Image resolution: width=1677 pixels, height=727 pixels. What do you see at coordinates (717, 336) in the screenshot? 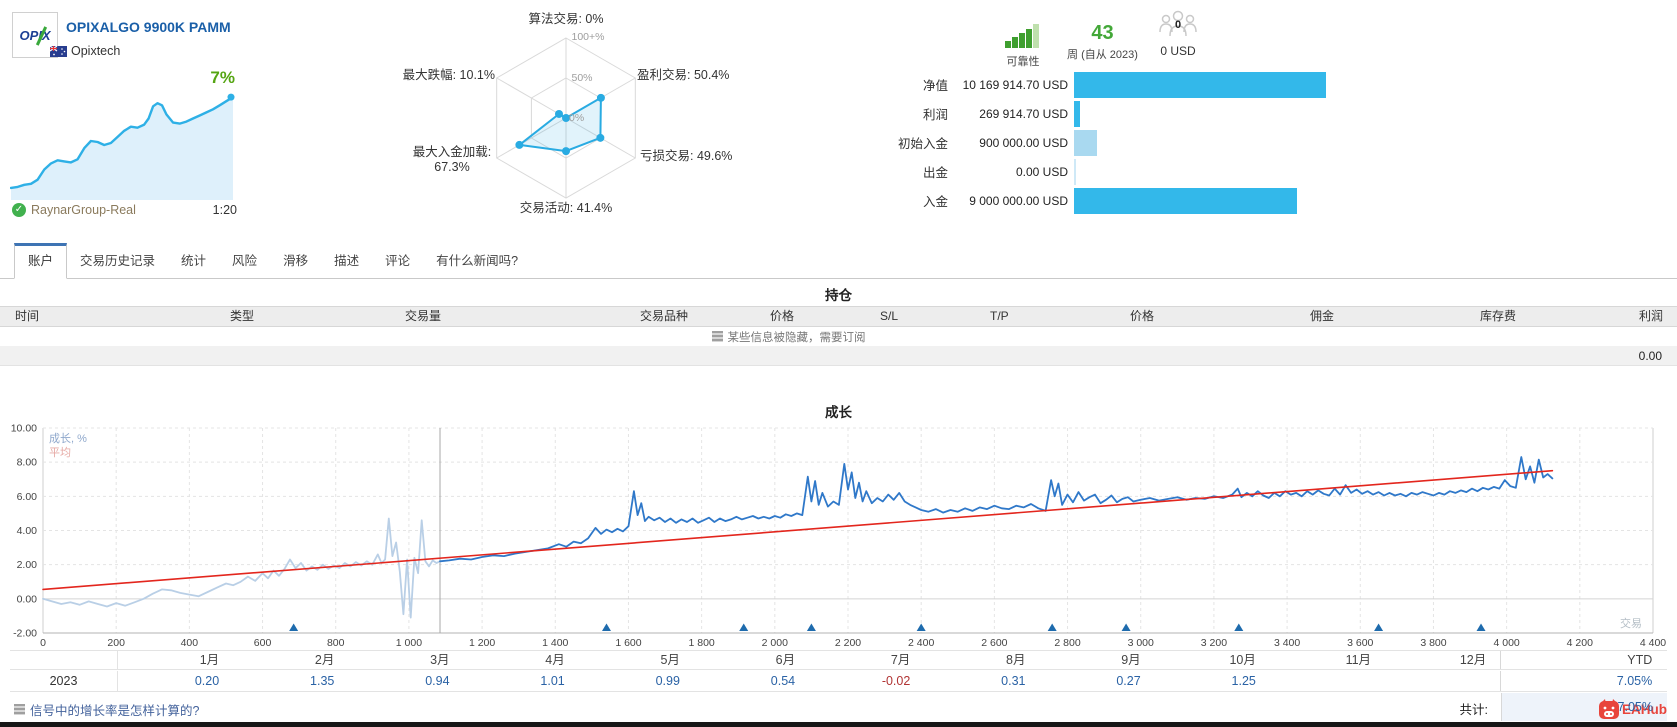
I see `hidden-info-icon` at bounding box center [717, 336].